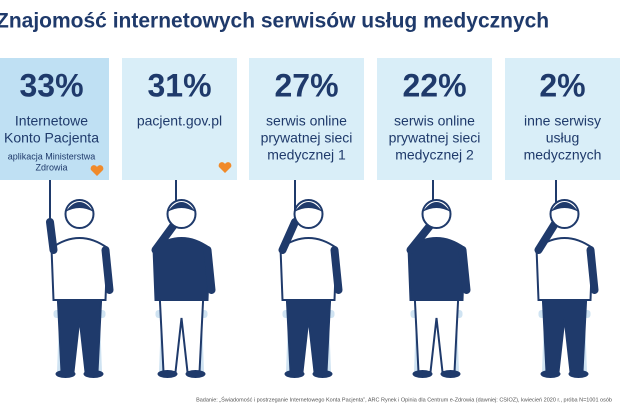 This screenshot has width=620, height=413. What do you see at coordinates (51, 85) in the screenshot?
I see `card-value: 33%` at bounding box center [51, 85].